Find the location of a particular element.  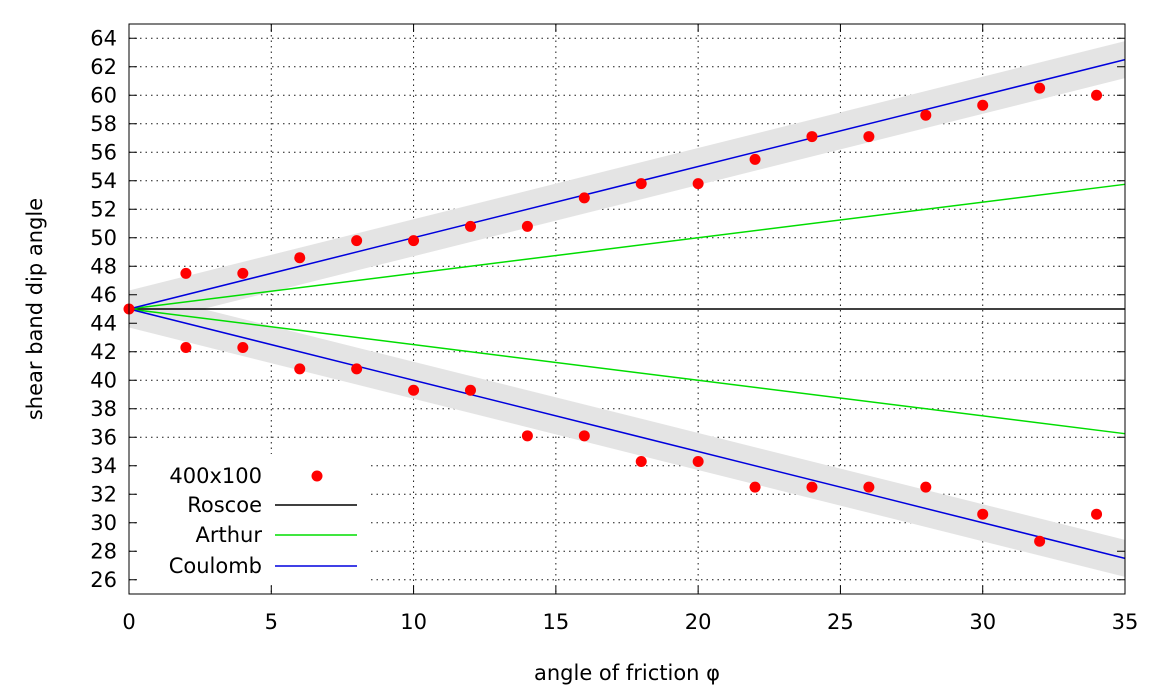

x-tick-label: 30 is located at coordinates (982, 622).